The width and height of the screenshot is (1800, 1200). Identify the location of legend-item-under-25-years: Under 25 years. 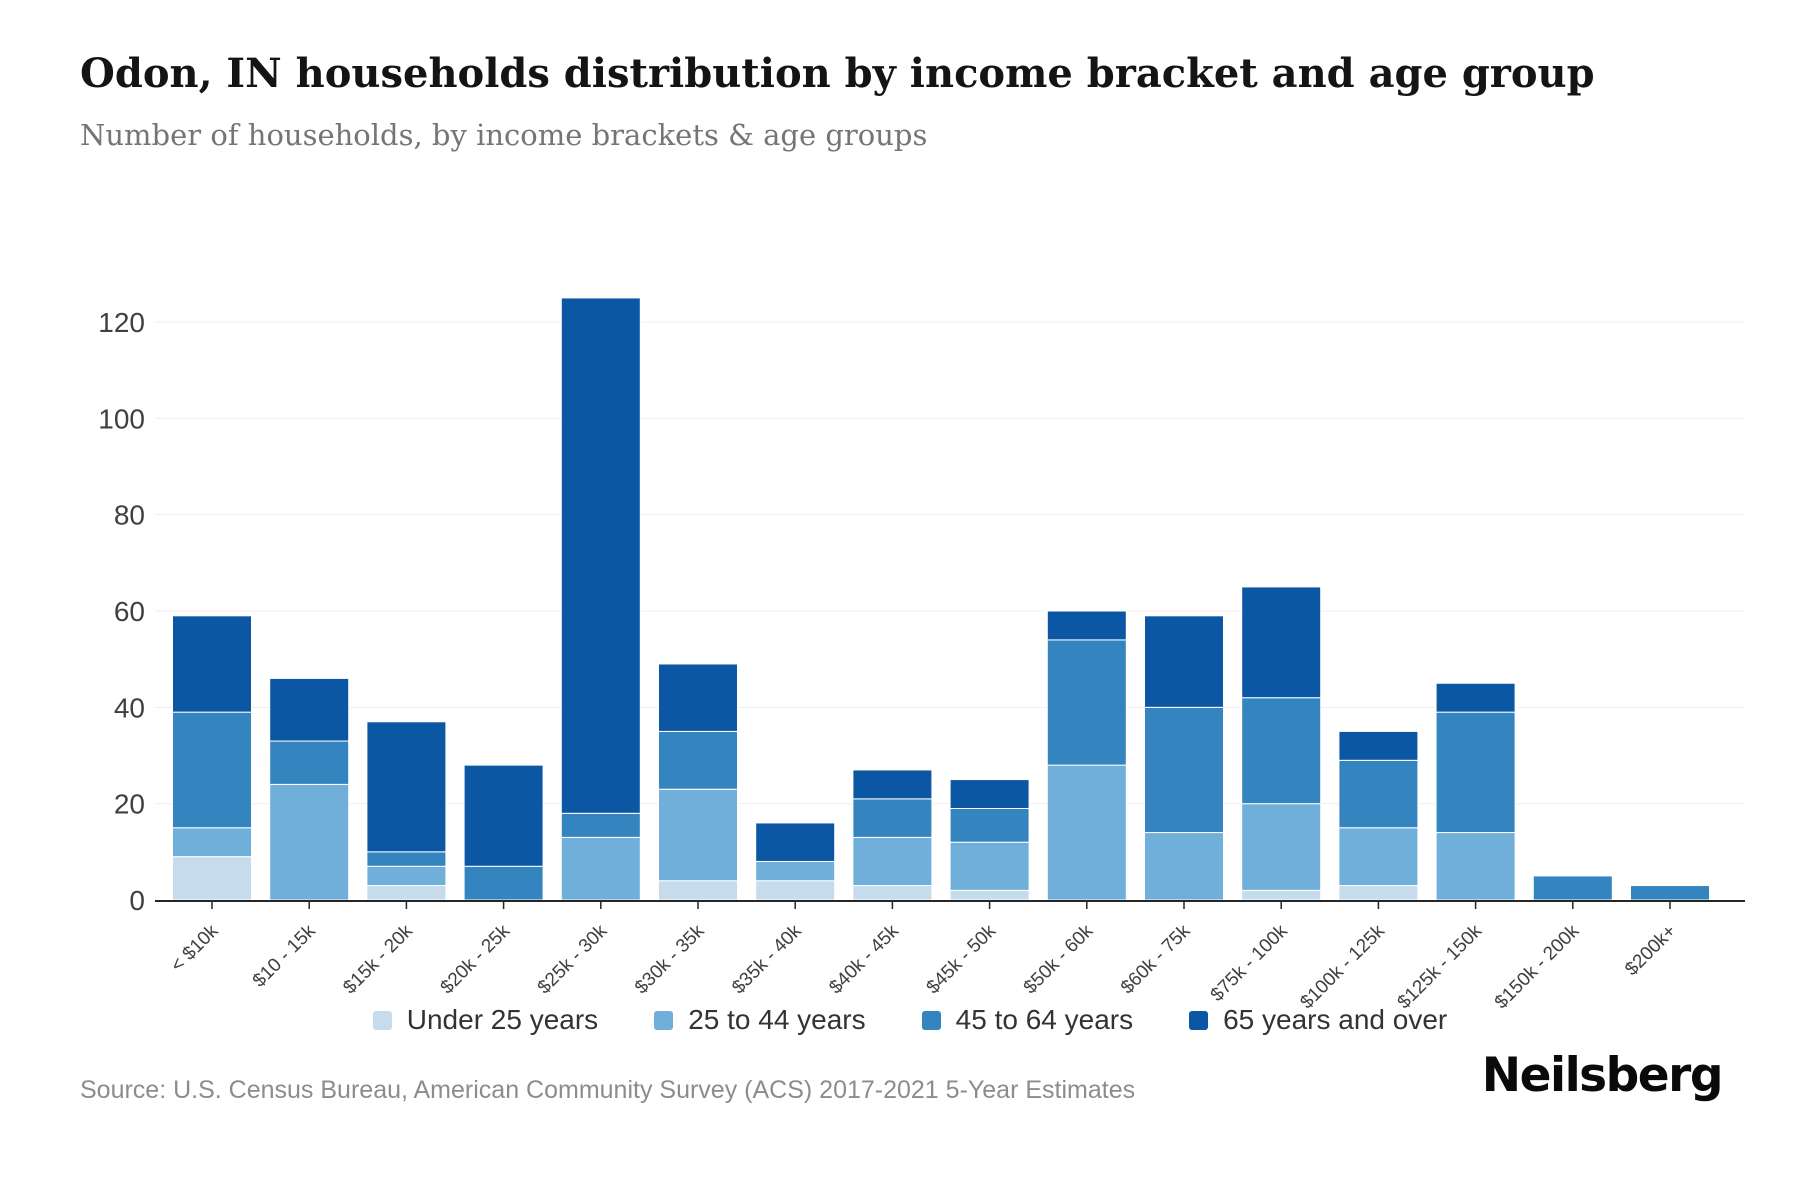
(485, 1020).